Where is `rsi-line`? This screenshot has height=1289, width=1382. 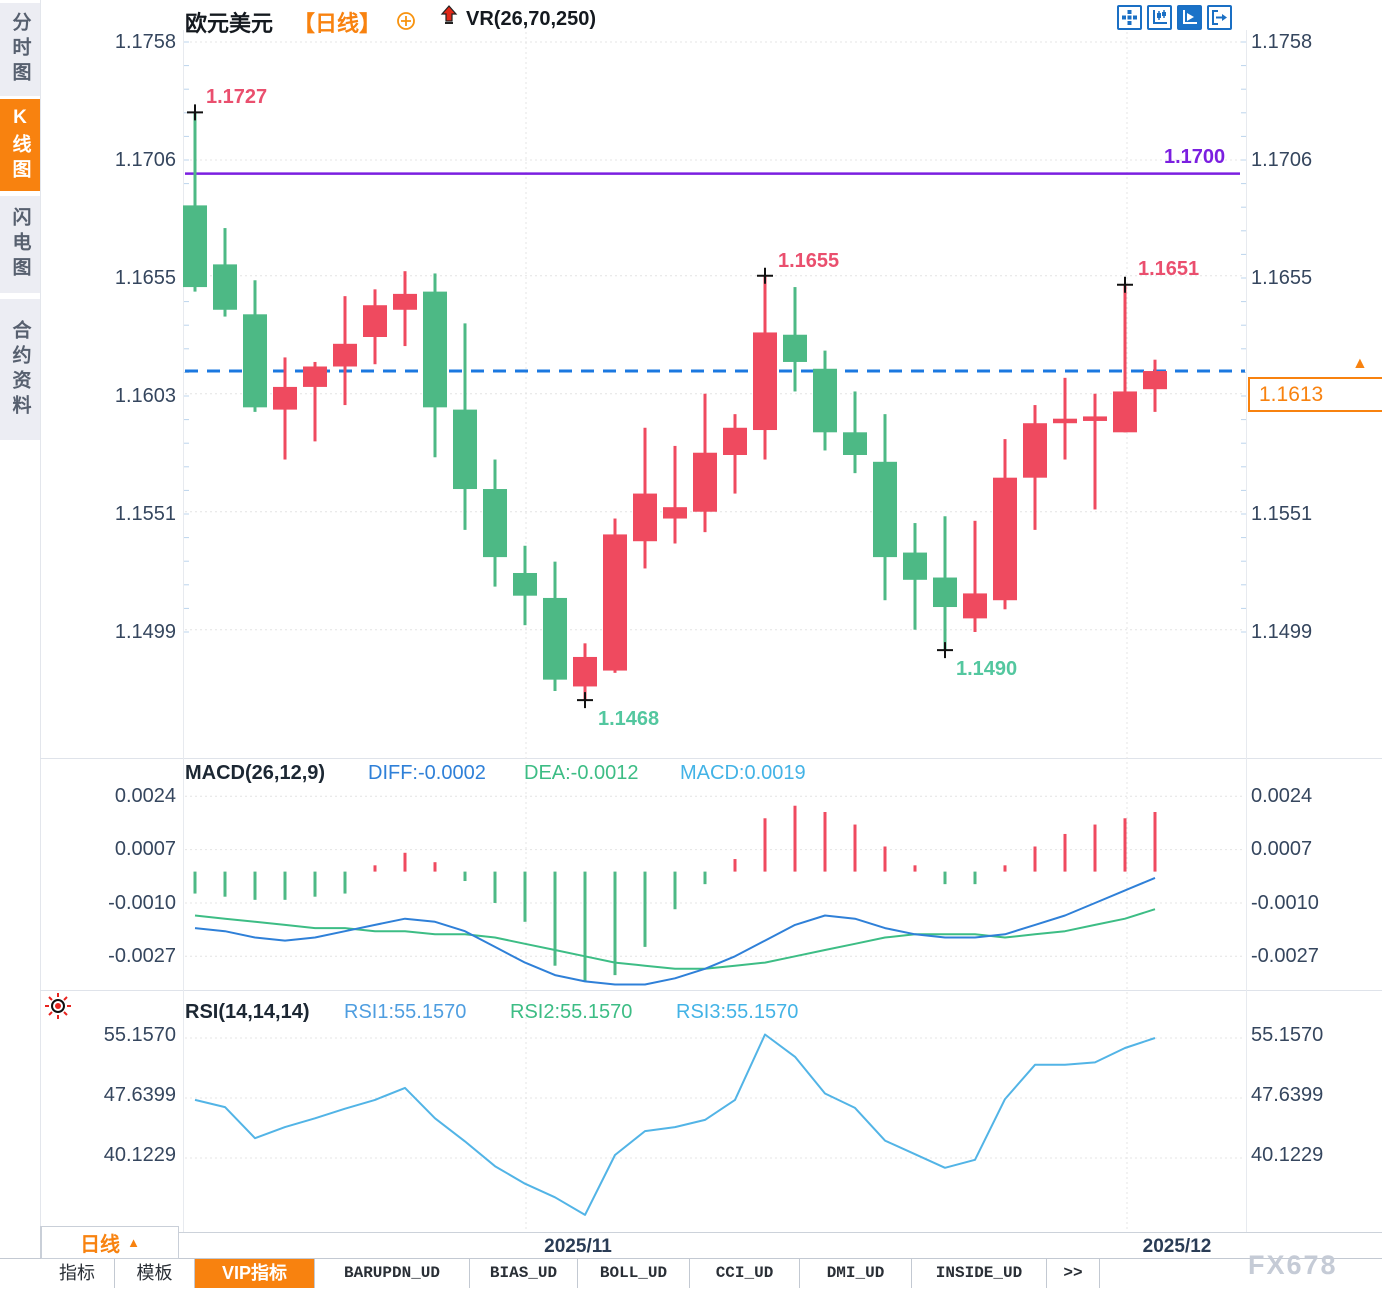
rsi-line is located at coordinates (675, 1124).